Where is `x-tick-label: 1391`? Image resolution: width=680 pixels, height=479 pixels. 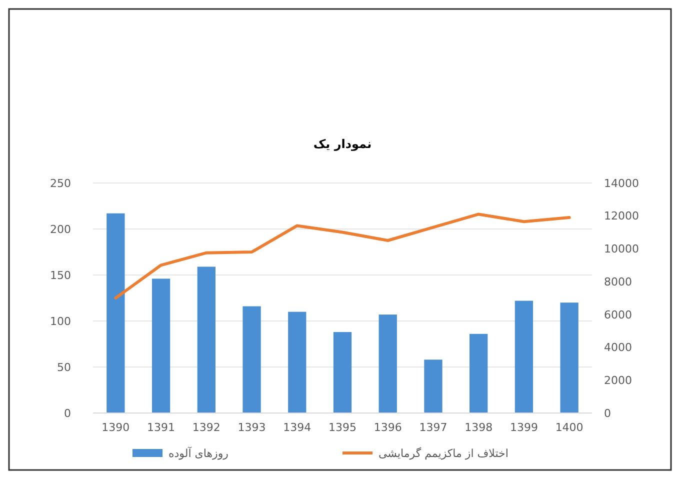
x-tick-label: 1391 is located at coordinates (161, 427).